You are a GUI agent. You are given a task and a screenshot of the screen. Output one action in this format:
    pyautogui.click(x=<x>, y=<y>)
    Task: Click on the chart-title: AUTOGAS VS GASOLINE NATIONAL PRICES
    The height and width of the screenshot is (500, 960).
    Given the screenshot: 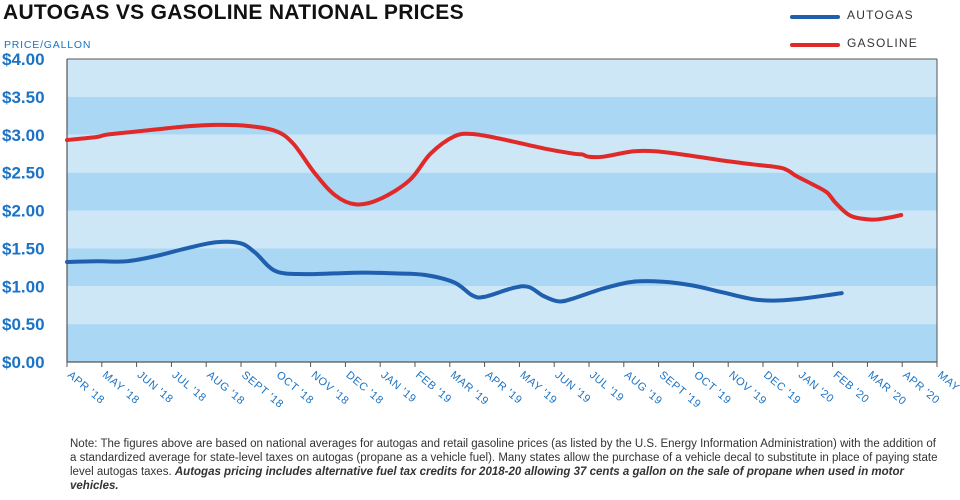 What is the action you would take?
    pyautogui.click(x=233, y=12)
    